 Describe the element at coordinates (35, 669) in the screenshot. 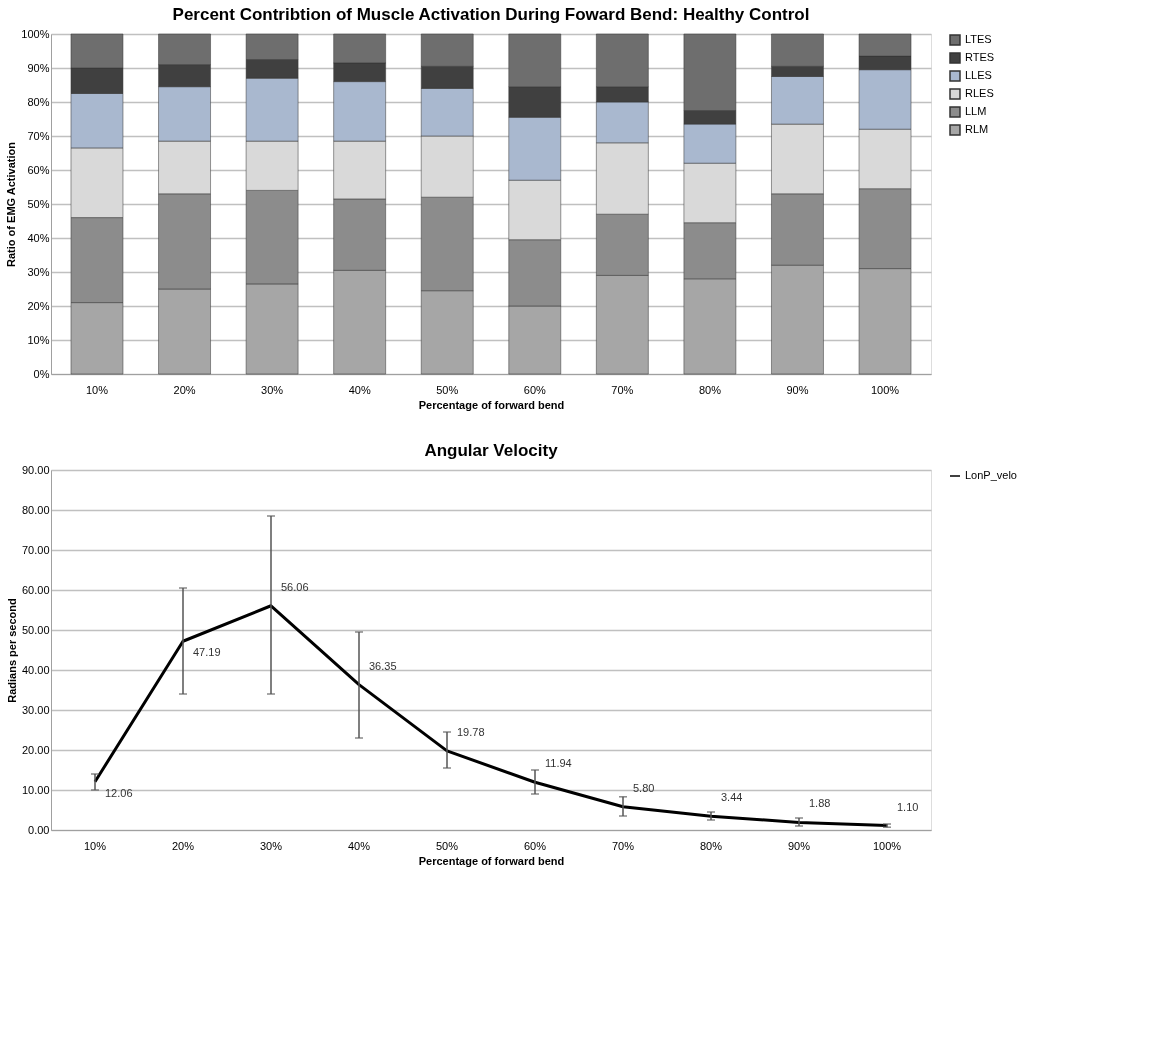

I see `y-tick-label: 40.00` at that location.